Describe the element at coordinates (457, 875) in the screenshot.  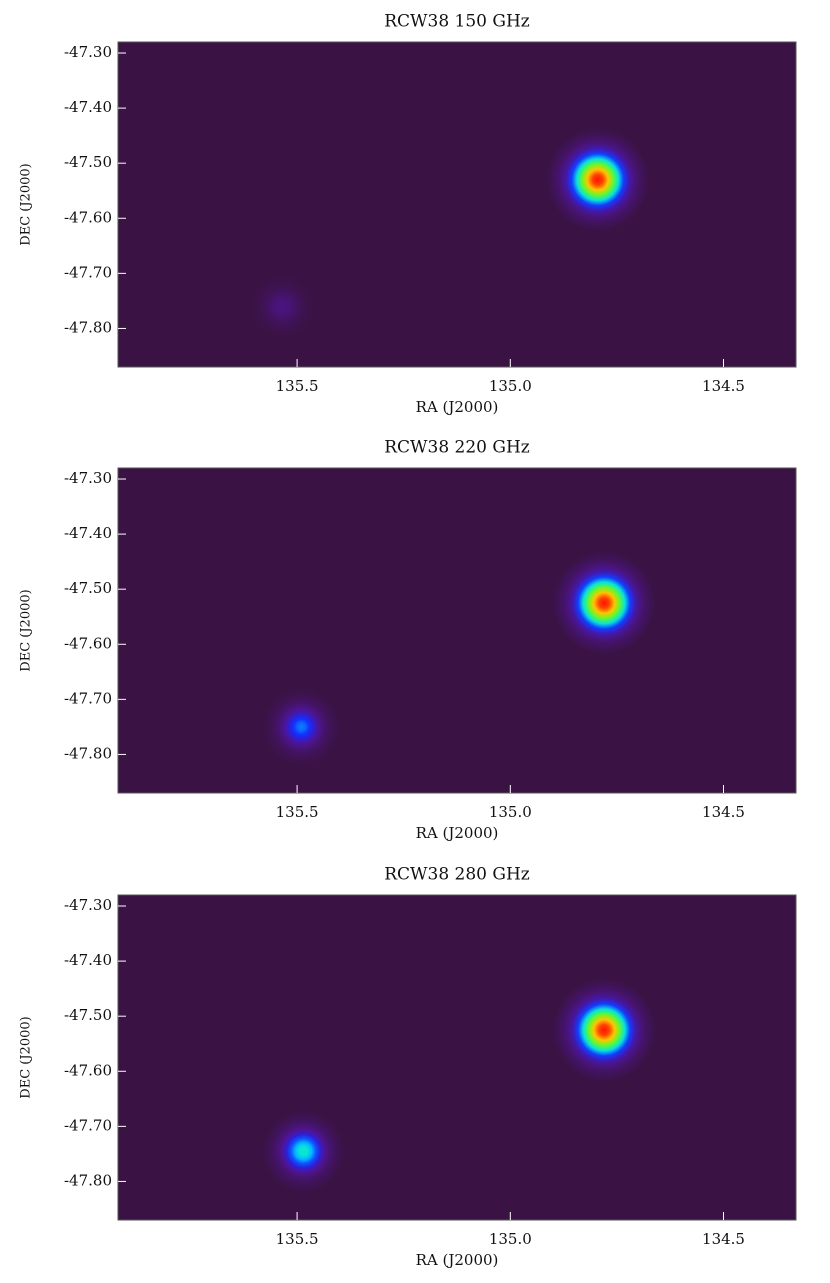
I see `chart-title: RCW38 280 GHz` at that location.